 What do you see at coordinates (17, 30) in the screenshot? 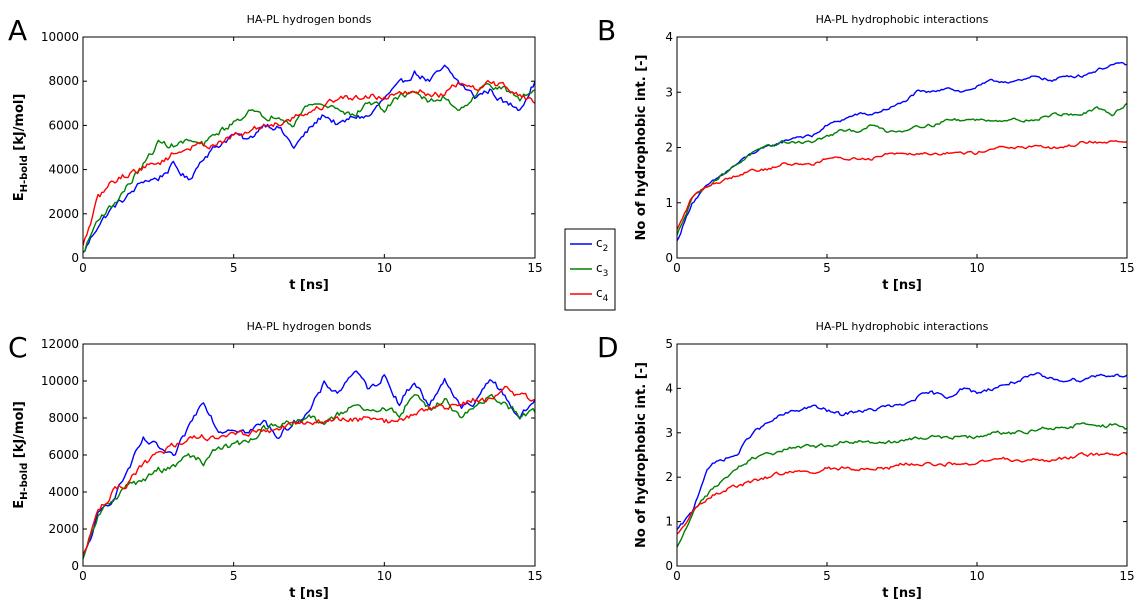
I see `panel-letter: A` at bounding box center [17, 30].